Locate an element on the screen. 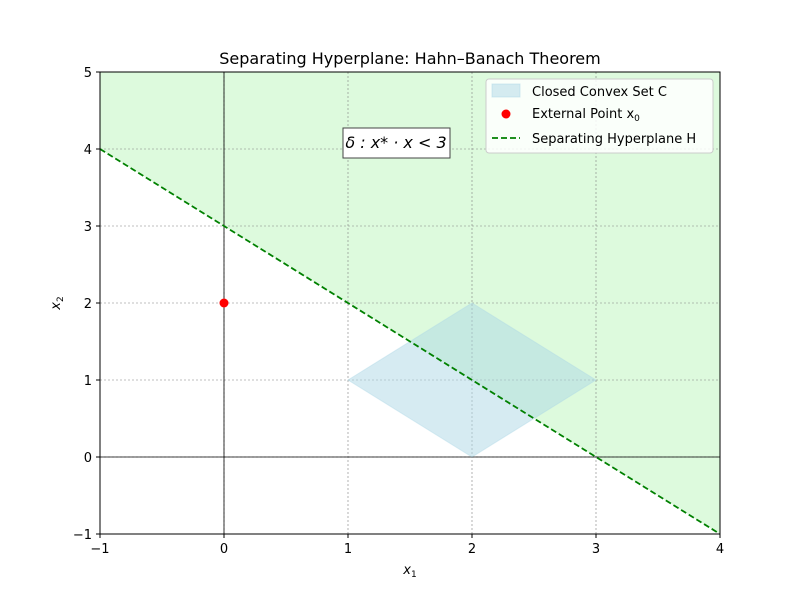 The height and width of the screenshot is (600, 800). legend-label-external-point: External Point x0 is located at coordinates (586, 115).